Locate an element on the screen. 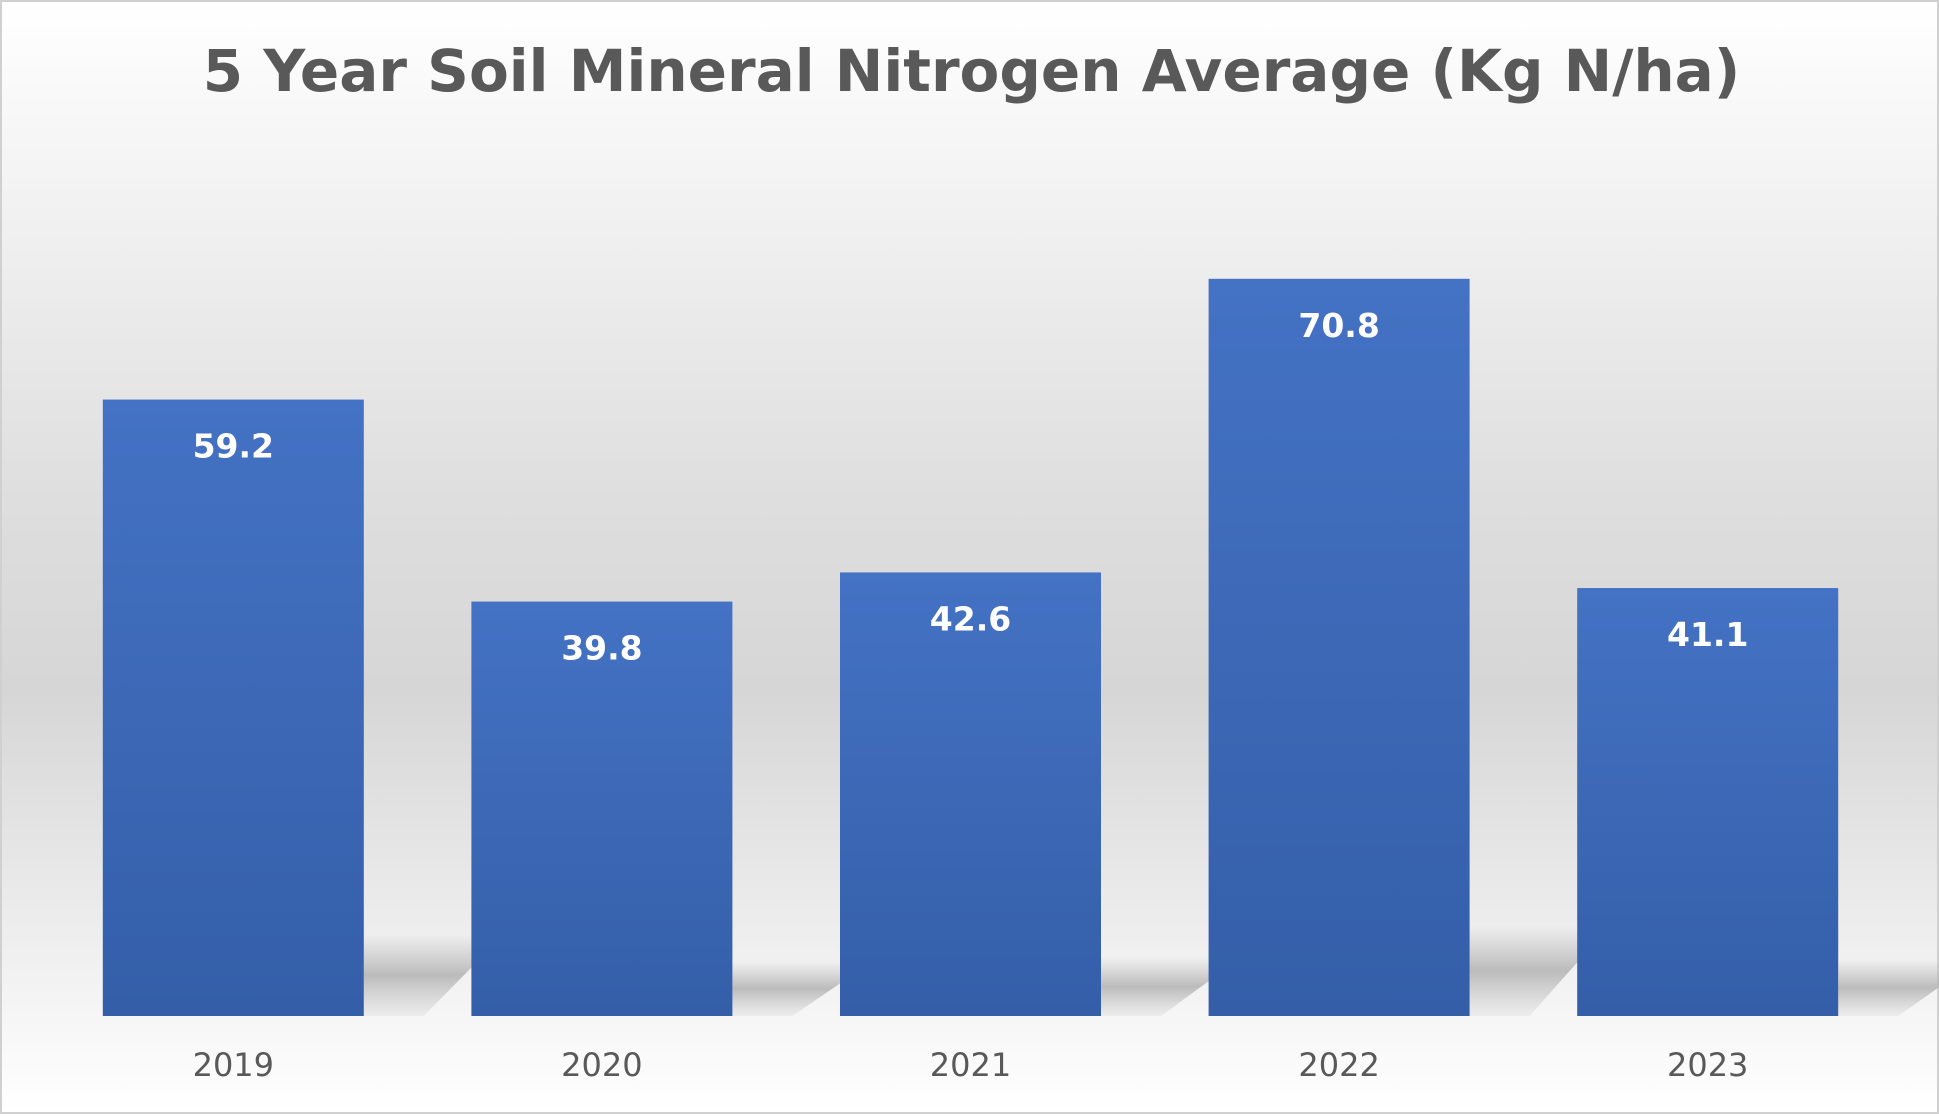 This screenshot has width=1939, height=1116. data-label: 41.1 is located at coordinates (1707, 634).